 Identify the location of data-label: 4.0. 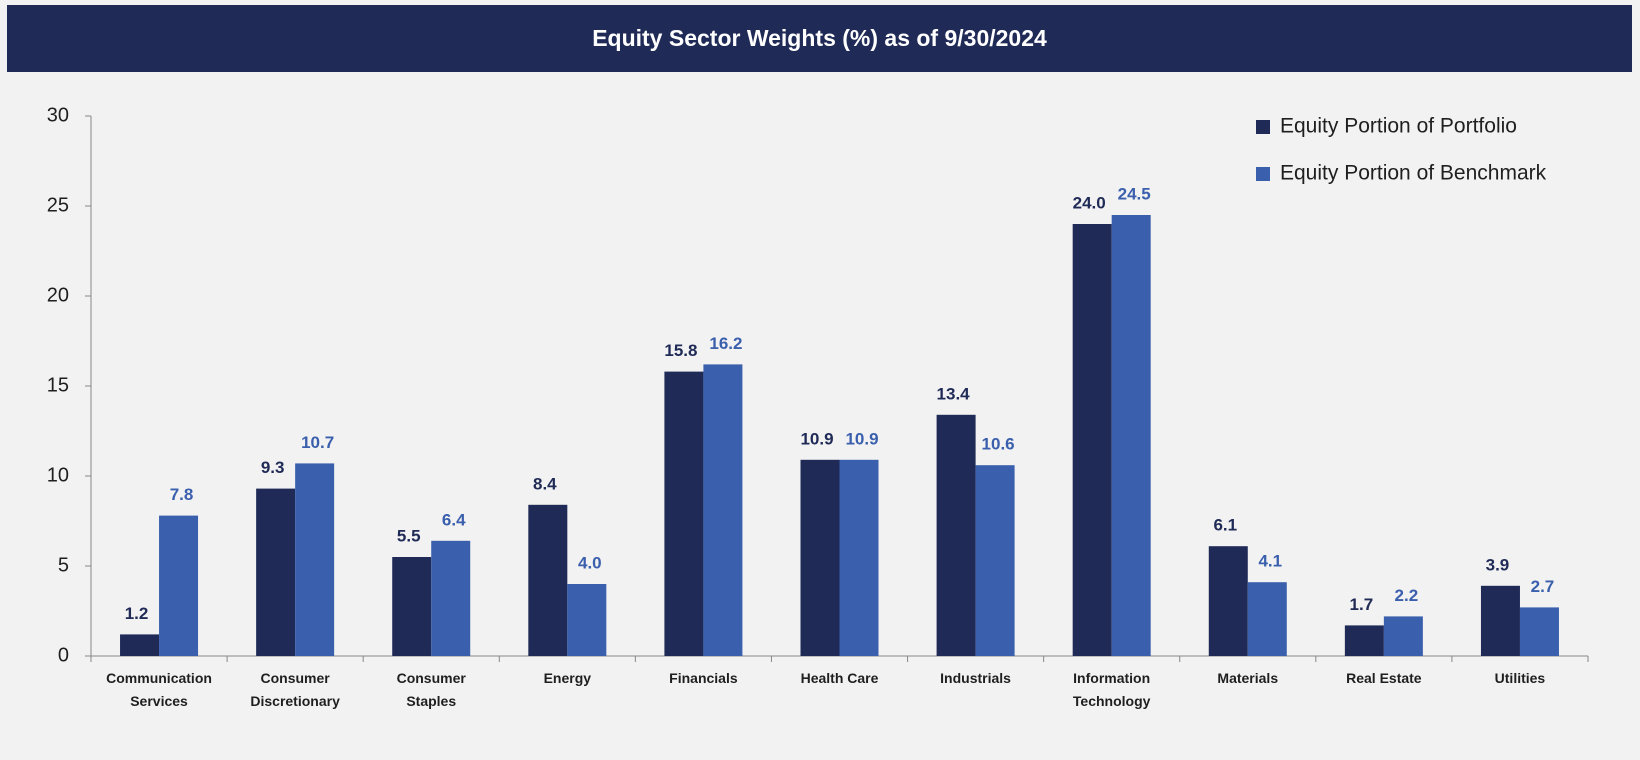
(590, 562).